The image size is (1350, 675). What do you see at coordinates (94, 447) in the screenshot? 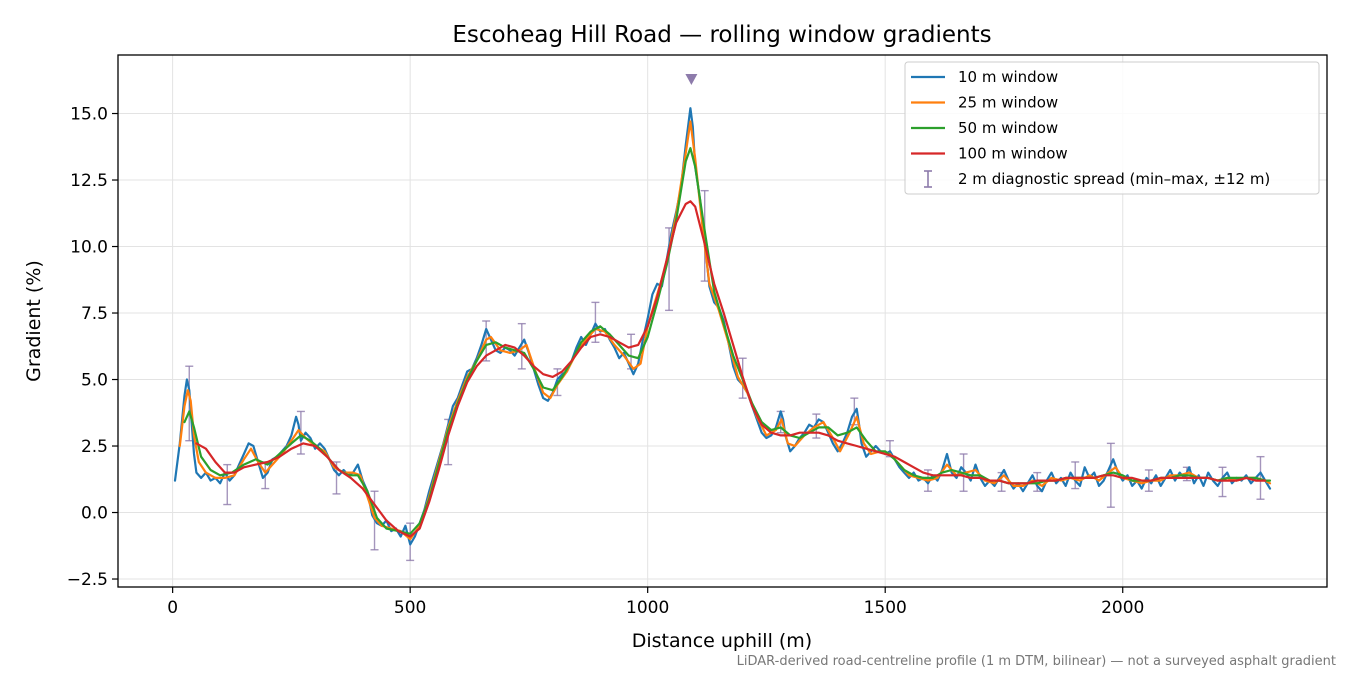
I see `y-tick-label: 2.5` at bounding box center [94, 447].